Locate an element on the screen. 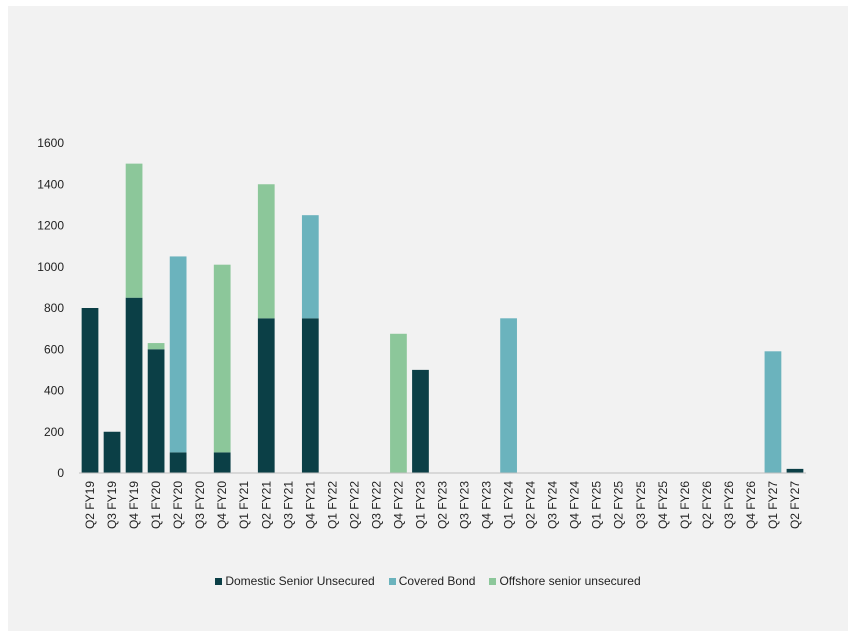  x-tick-label: Q2 FY22 is located at coordinates (354, 505).